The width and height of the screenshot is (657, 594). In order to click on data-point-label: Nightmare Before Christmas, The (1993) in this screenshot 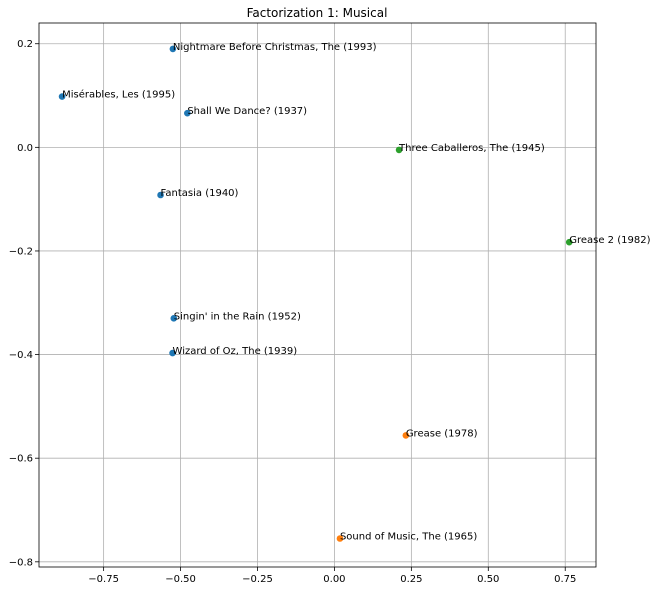, I will do `click(275, 47)`.